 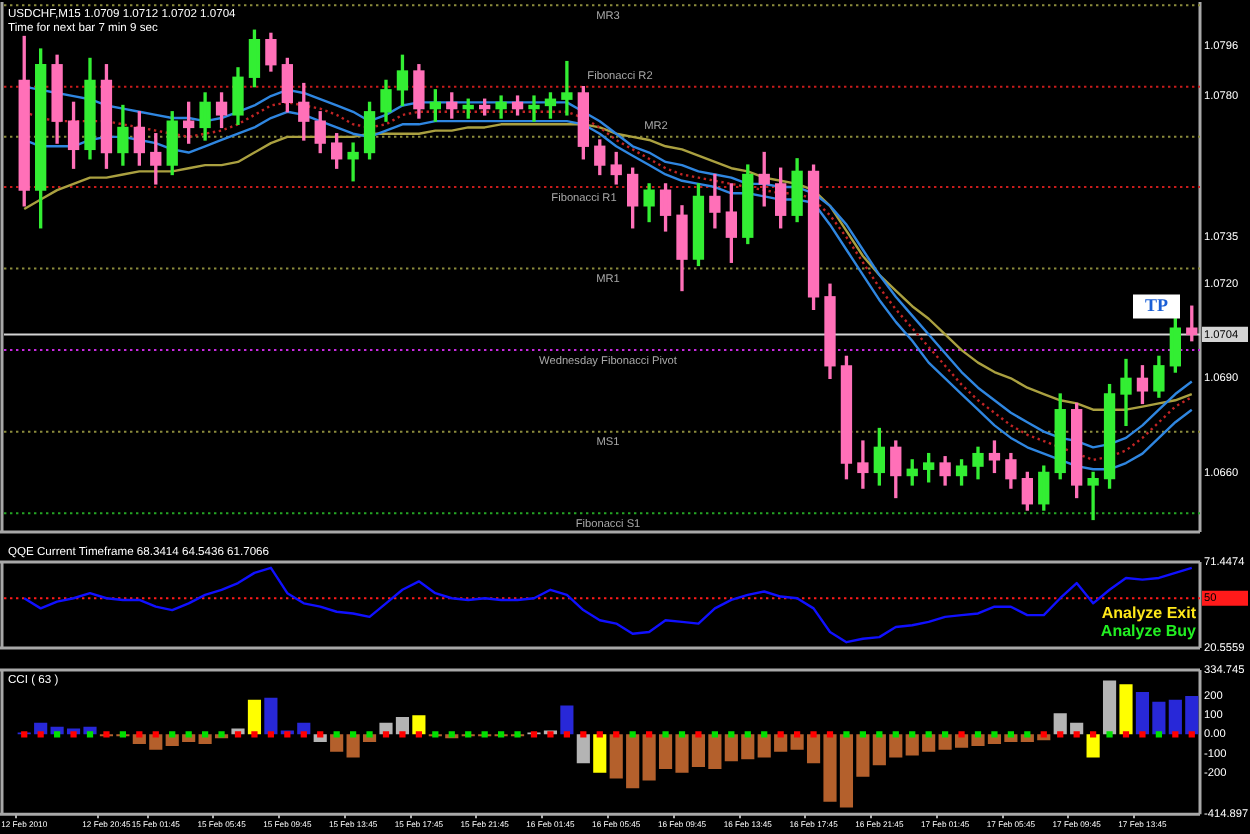 What do you see at coordinates (1156, 305) in the screenshot?
I see `annotation: TP` at bounding box center [1156, 305].